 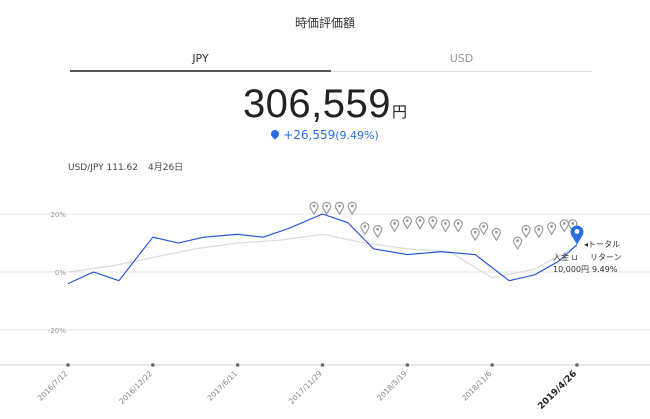 What do you see at coordinates (357, 135) in the screenshot?
I see `gain-percent: (9.49%)` at bounding box center [357, 135].